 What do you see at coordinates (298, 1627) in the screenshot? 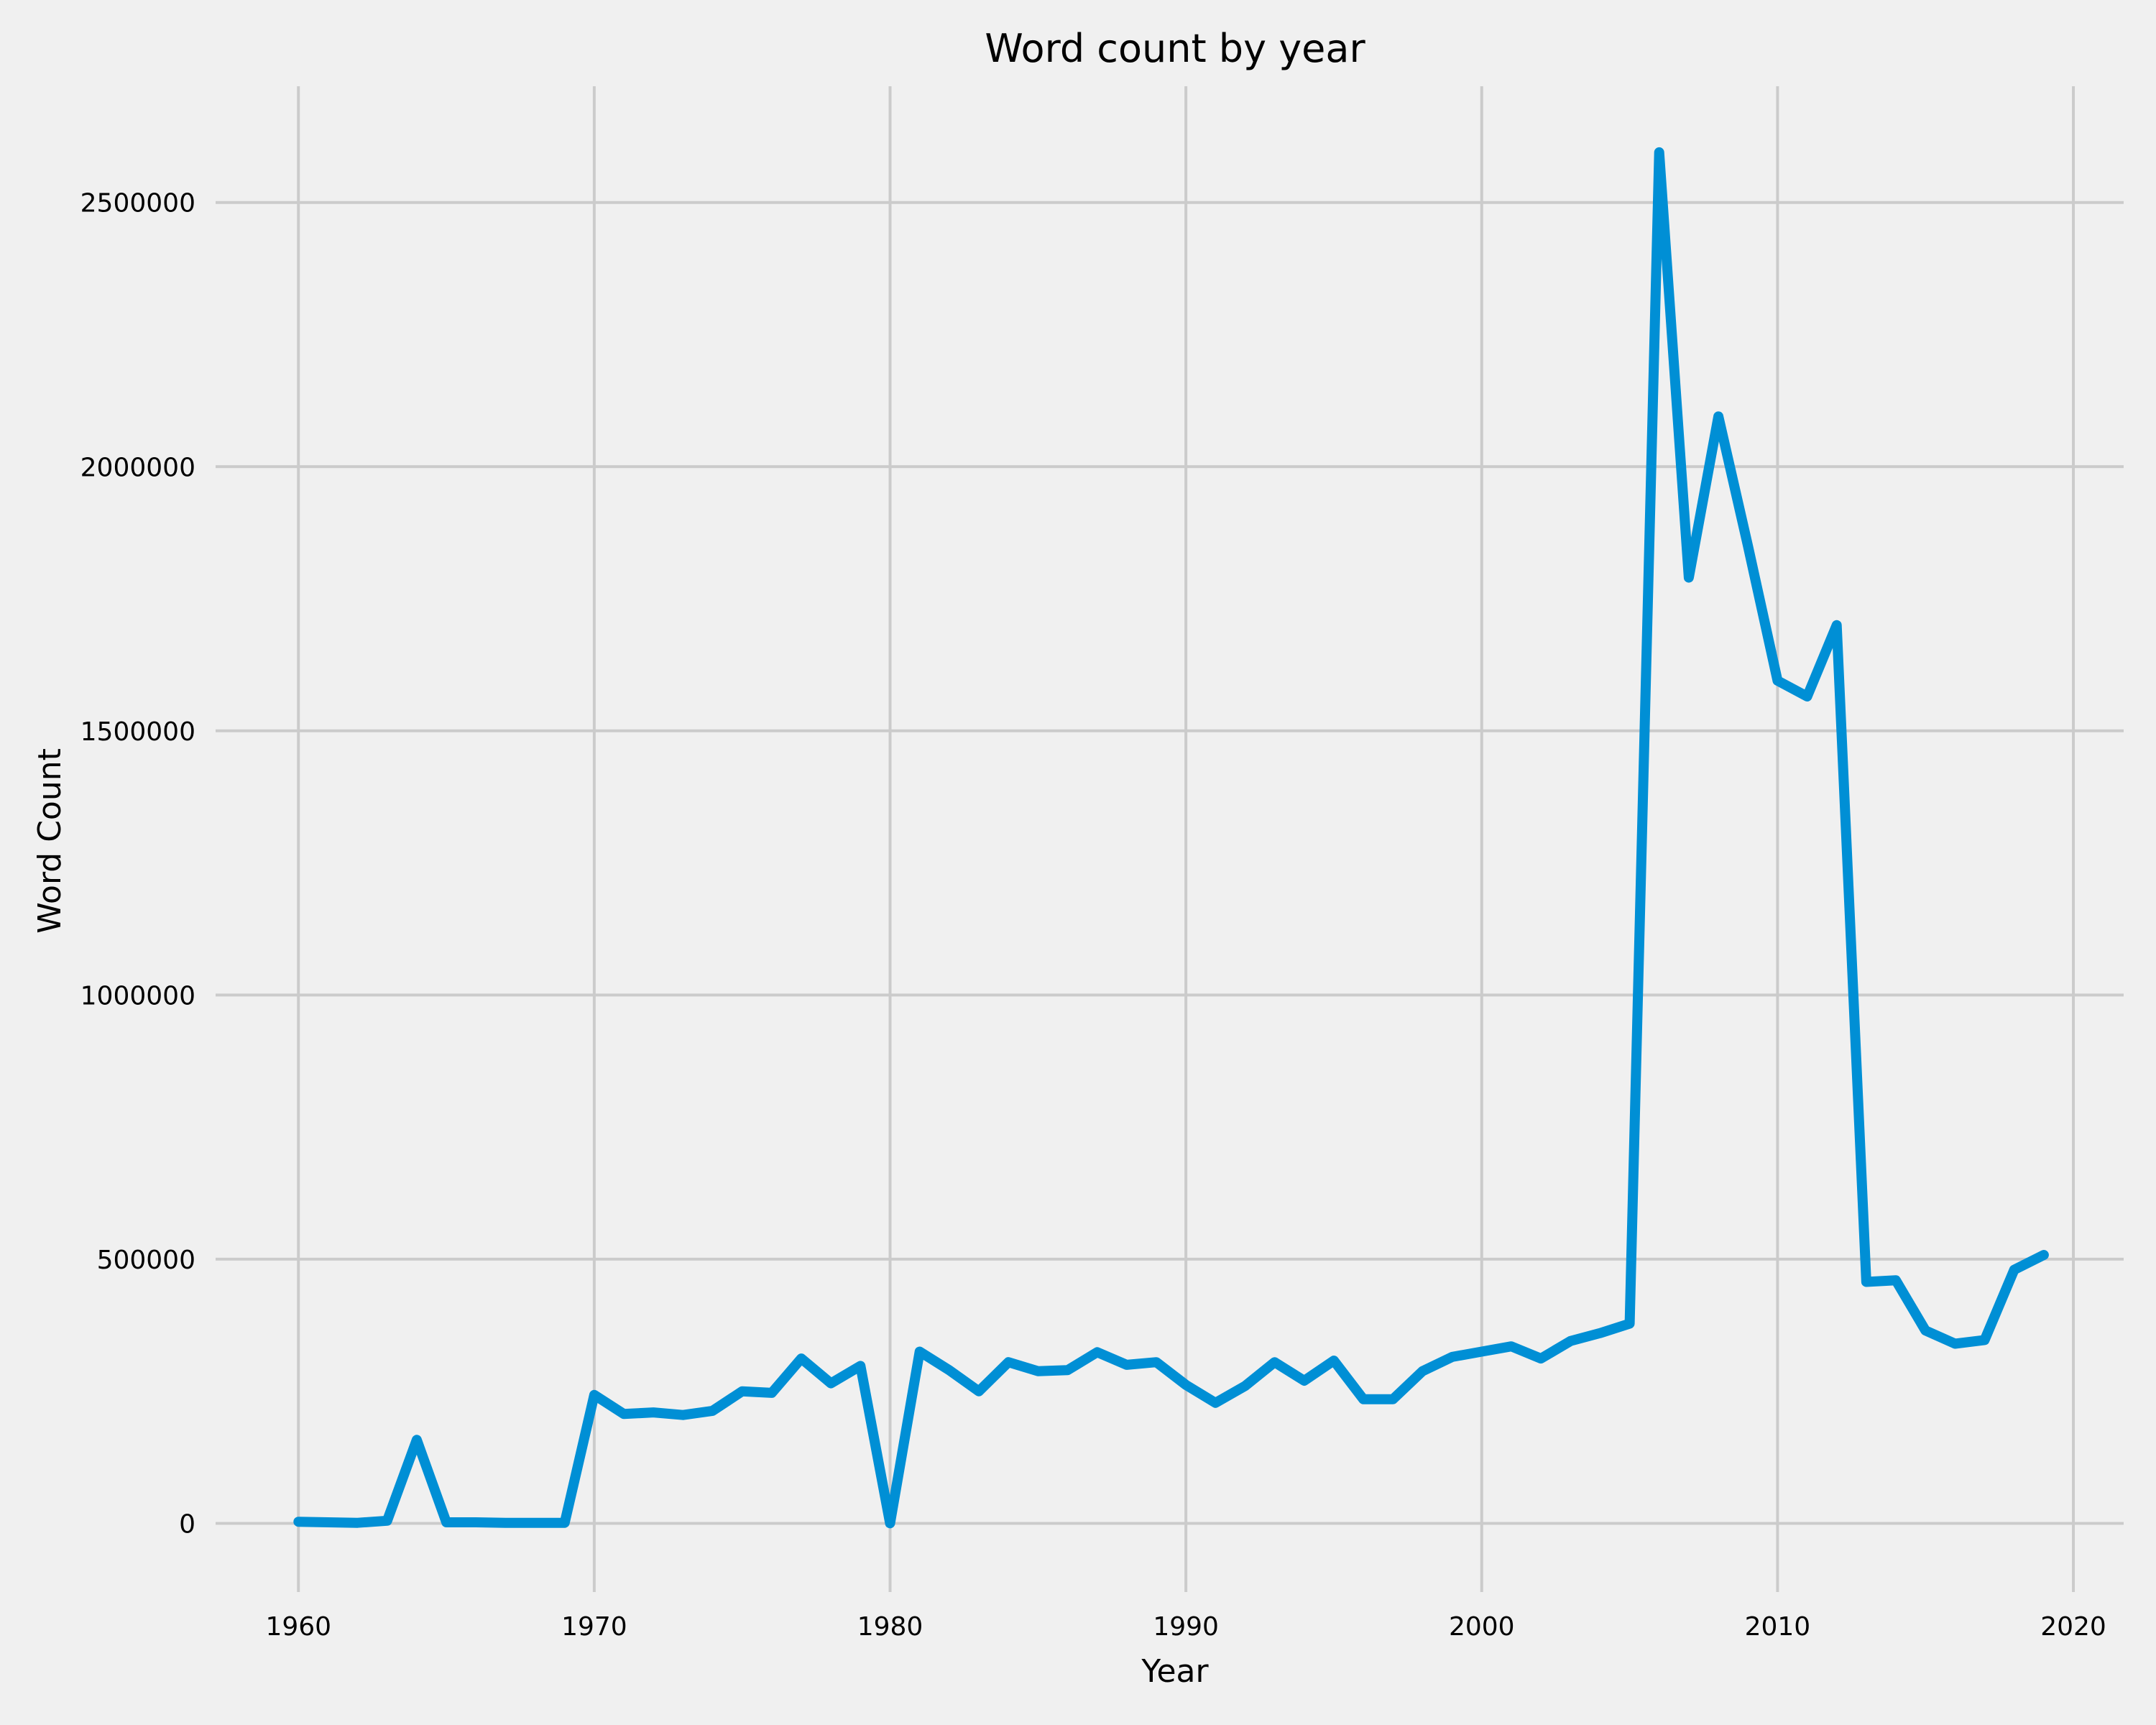
I see `x-tick-label: 1960` at bounding box center [298, 1627].